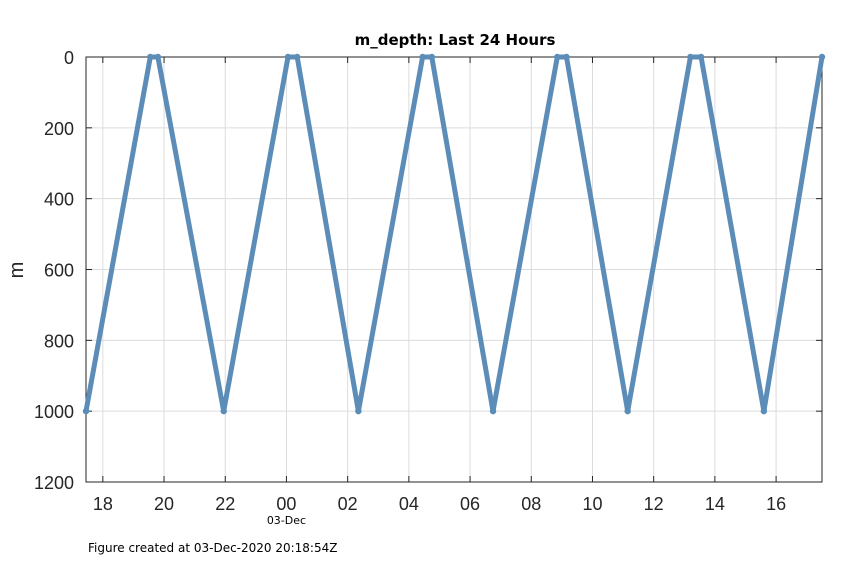  I want to click on x-tick-label: 00, so click(286, 504).